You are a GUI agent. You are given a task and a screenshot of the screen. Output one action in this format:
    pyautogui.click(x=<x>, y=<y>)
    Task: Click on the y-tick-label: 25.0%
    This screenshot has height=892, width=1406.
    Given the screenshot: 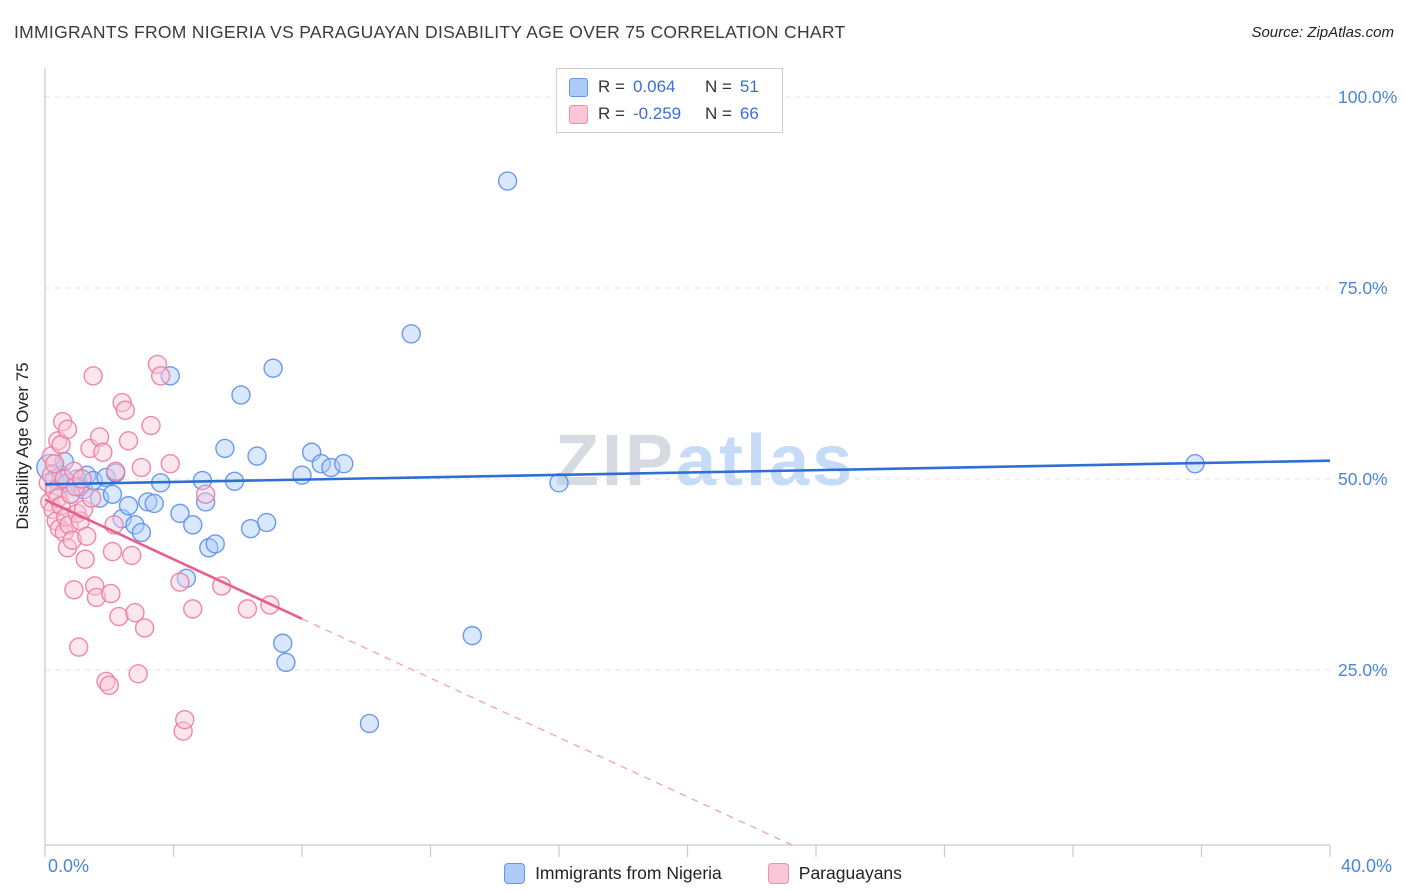 What is the action you would take?
    pyautogui.click(x=1363, y=670)
    